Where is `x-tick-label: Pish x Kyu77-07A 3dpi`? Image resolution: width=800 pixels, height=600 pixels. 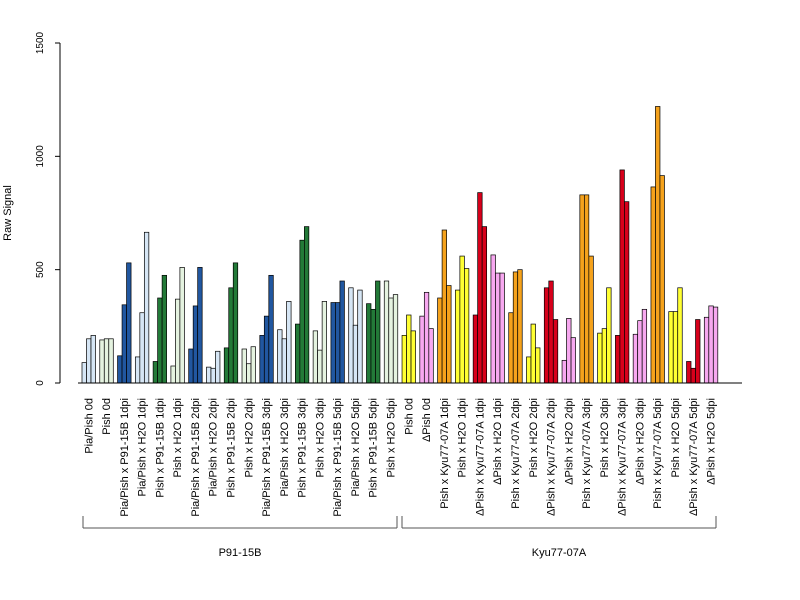 x-tick-label: Pish x Kyu77-07A 3dpi is located at coordinates (587, 453).